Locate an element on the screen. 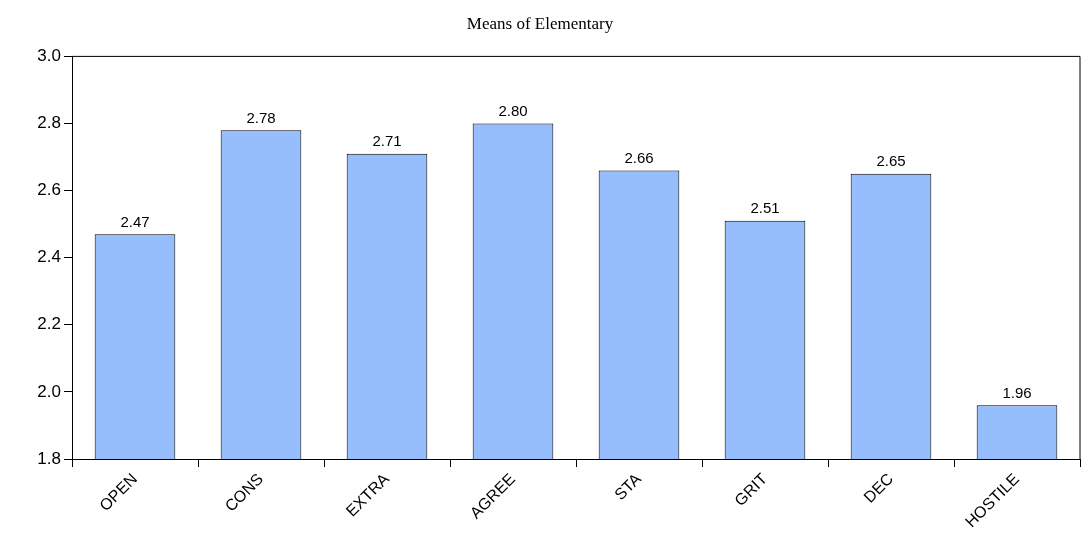 The height and width of the screenshot is (534, 1088). x-tick-label: STA is located at coordinates (628, 486).